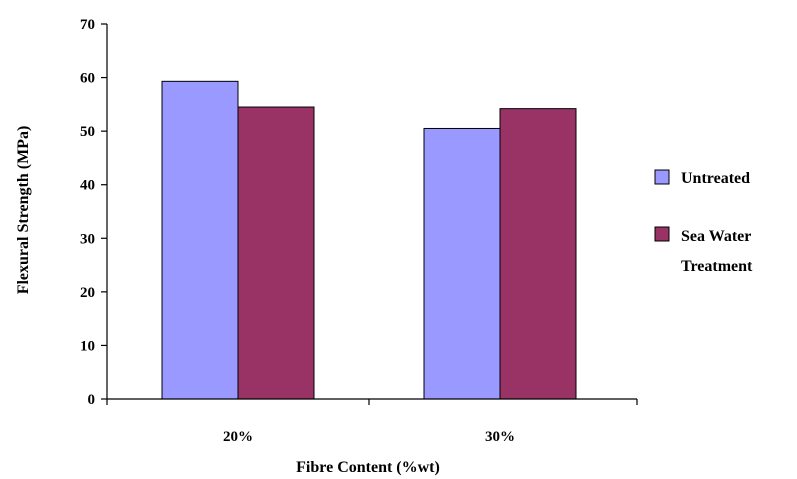 The height and width of the screenshot is (479, 797). What do you see at coordinates (23, 210) in the screenshot?
I see `y-axis-title: Flexural Strength (MPa)` at bounding box center [23, 210].